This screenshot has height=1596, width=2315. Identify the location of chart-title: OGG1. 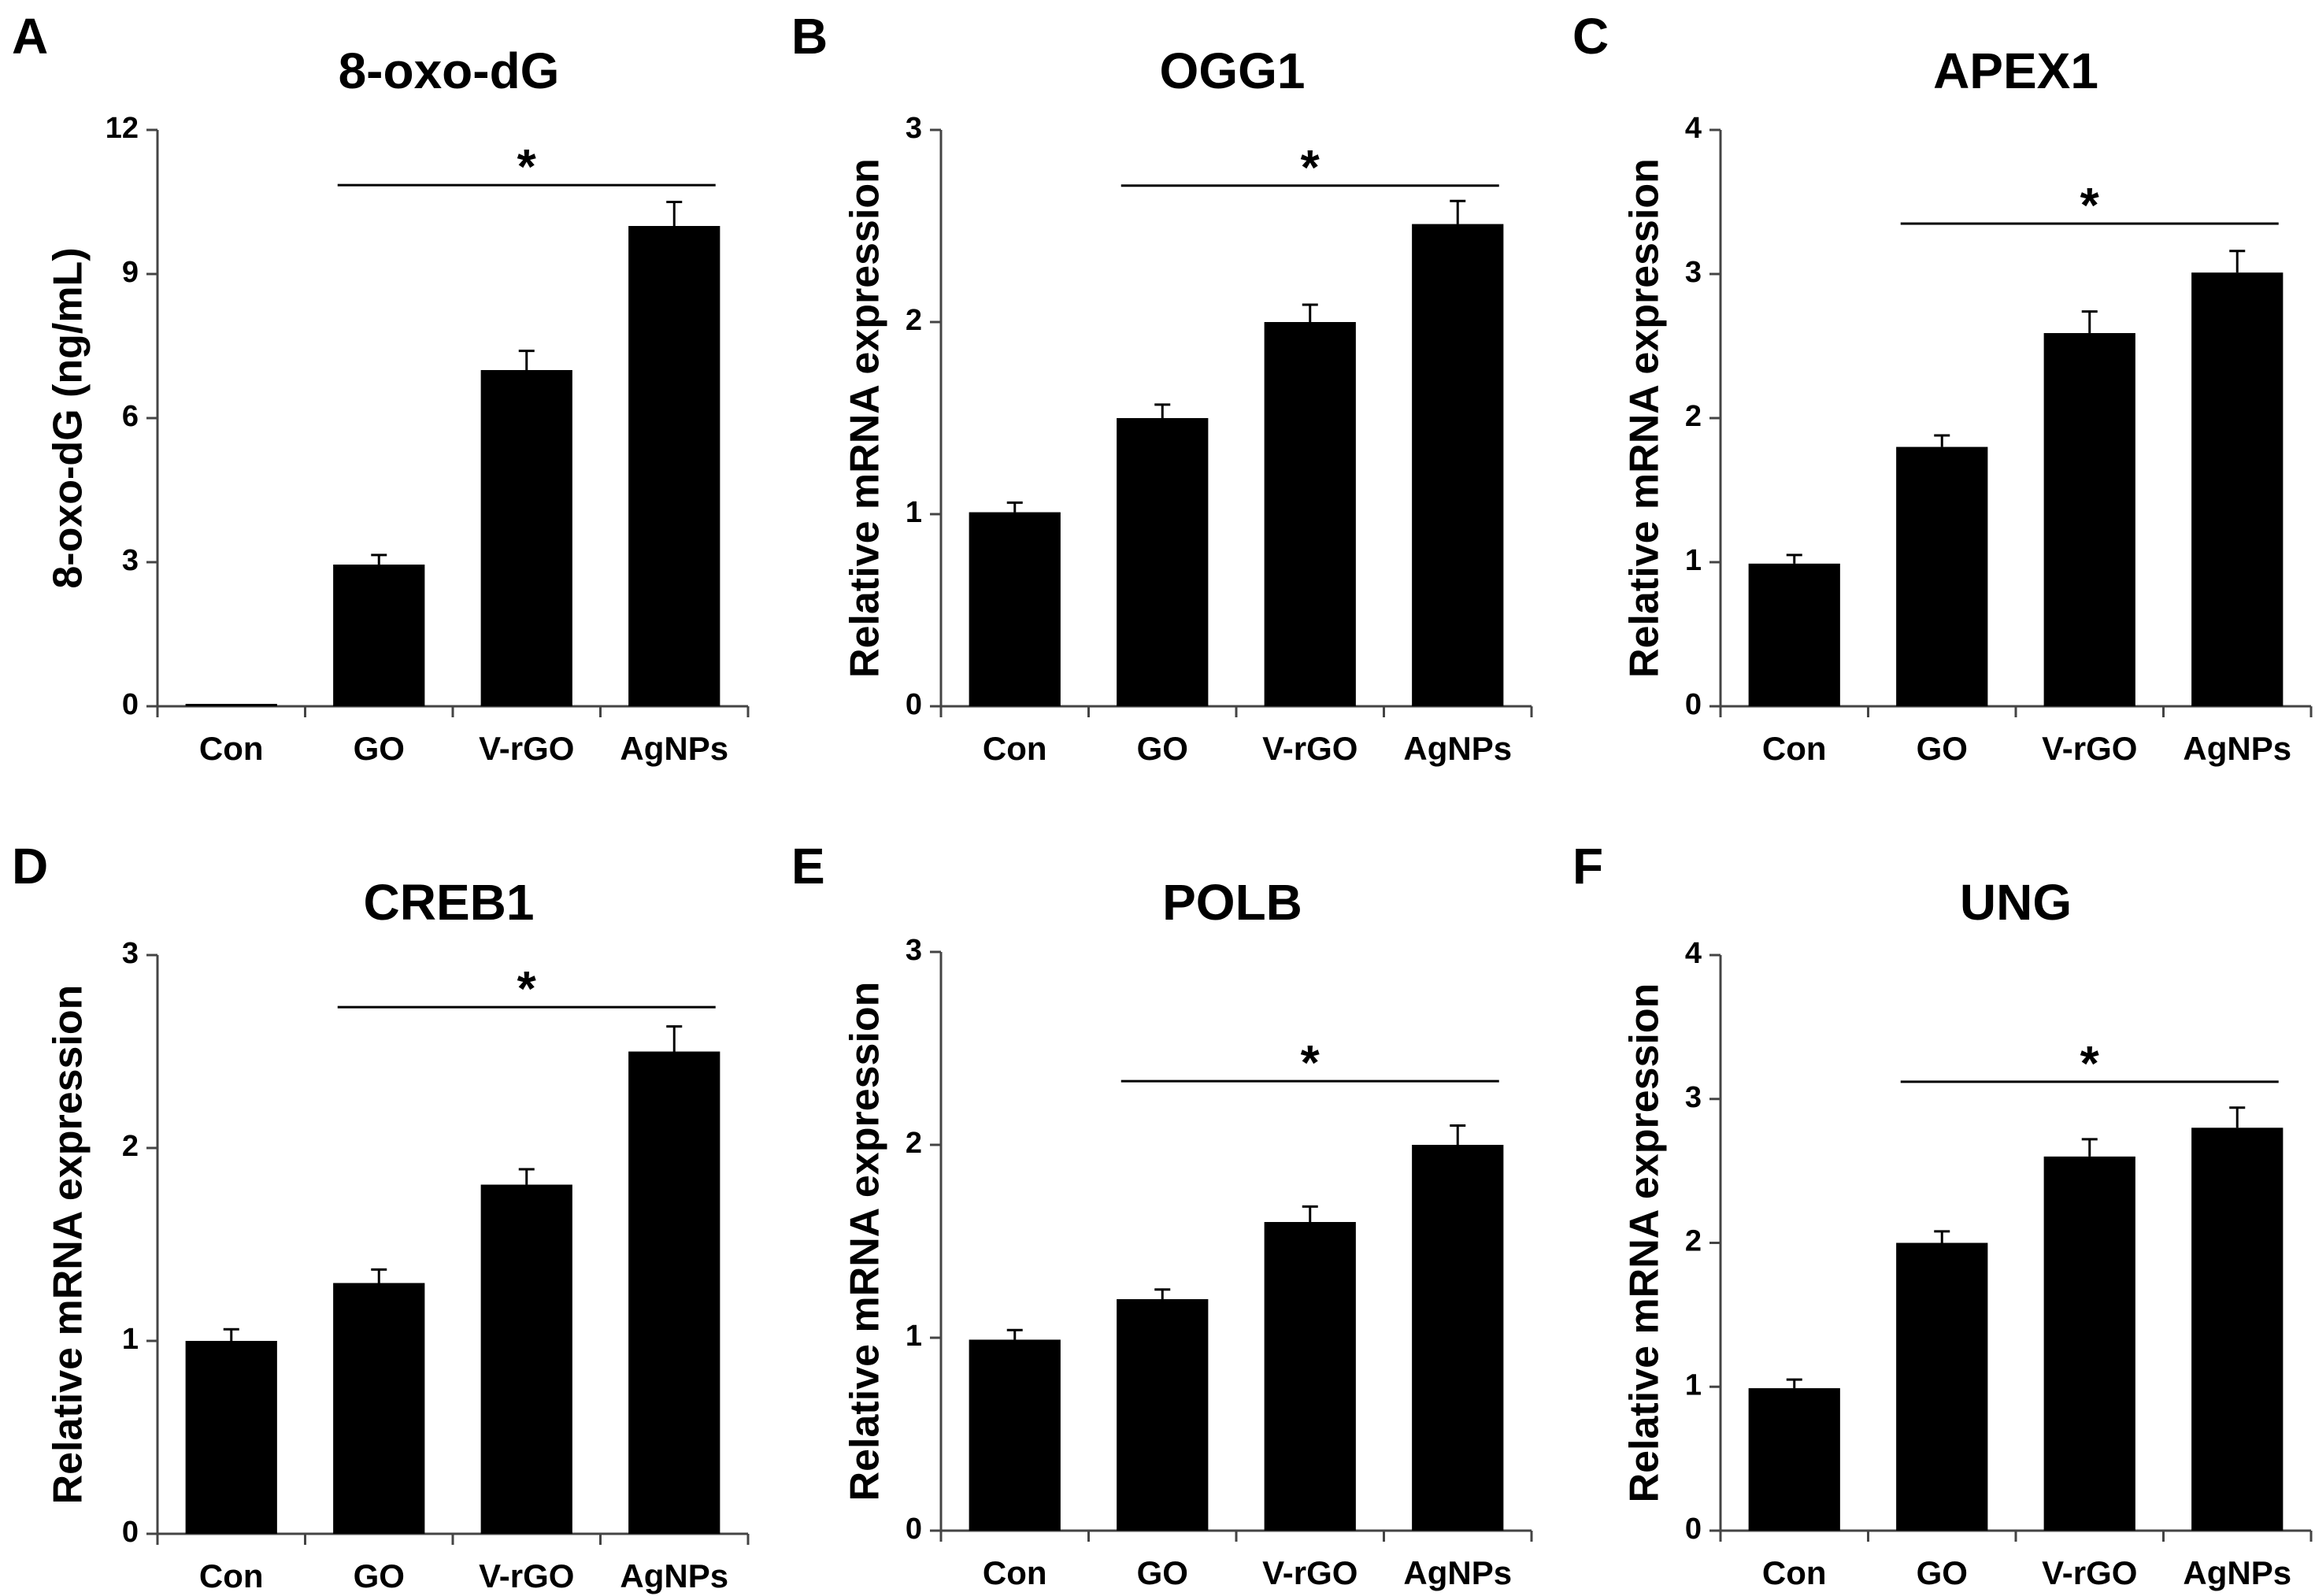
(1233, 71).